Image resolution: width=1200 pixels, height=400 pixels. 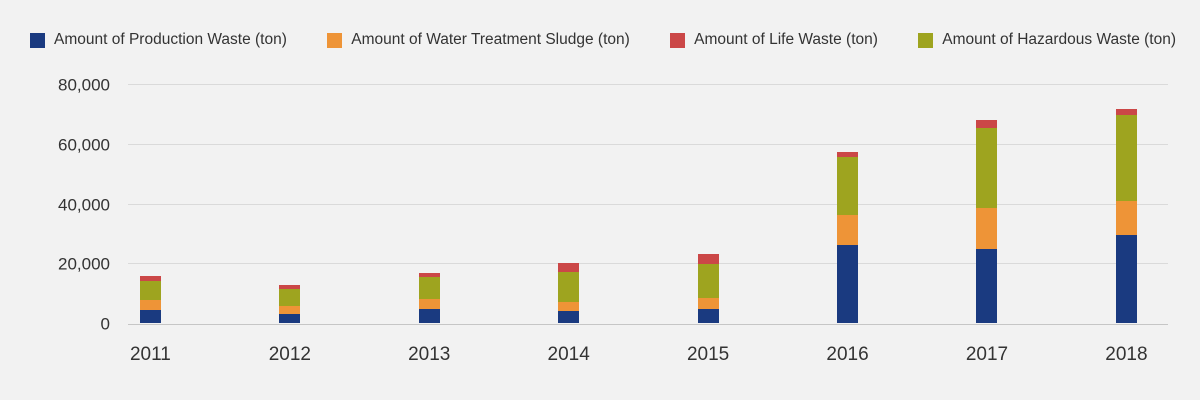 I want to click on bar-2014, so click(x=569, y=292).